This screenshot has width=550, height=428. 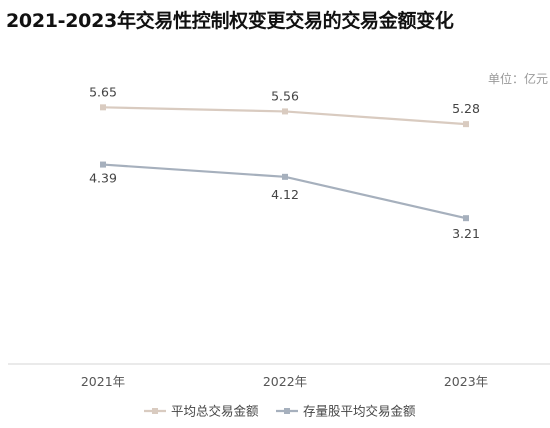 I want to click on x-tick-labels: 2021年 2022年 2023年, so click(x=284, y=381).